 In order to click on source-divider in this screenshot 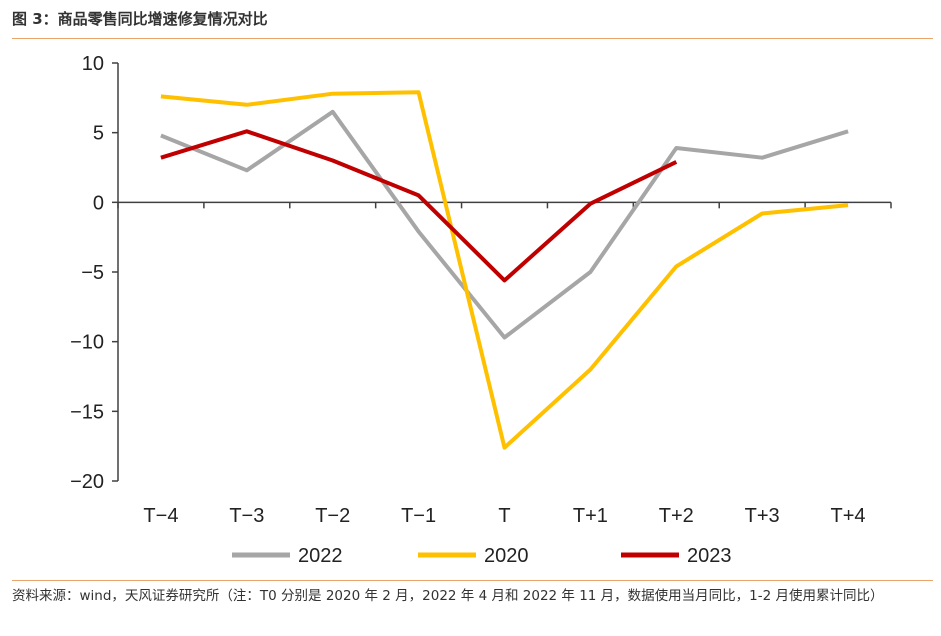, I will do `click(472, 580)`.